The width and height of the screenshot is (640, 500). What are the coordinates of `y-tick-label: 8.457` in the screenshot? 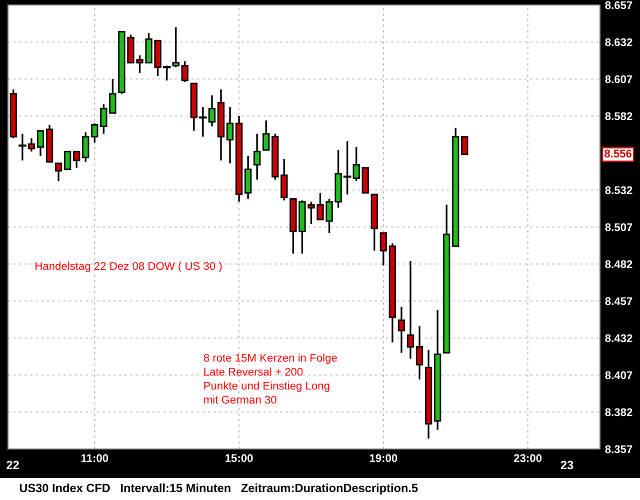 It's located at (618, 301).